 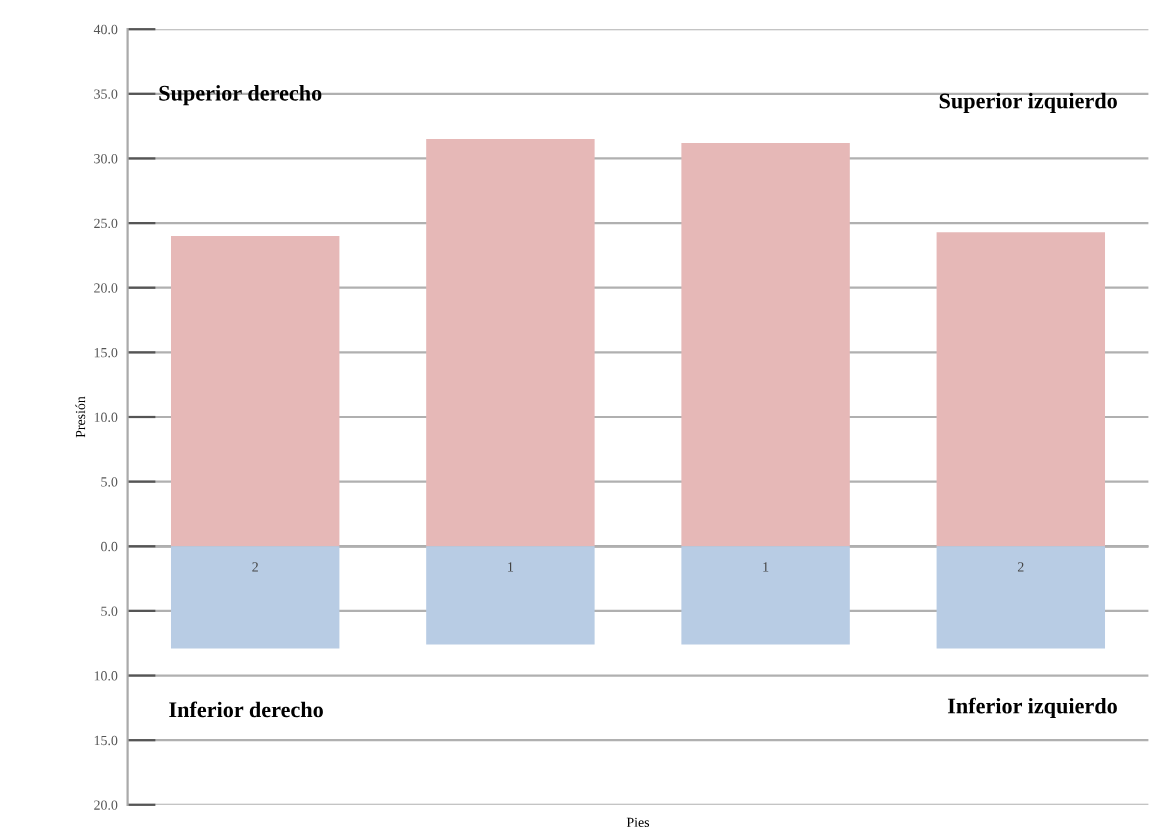 What do you see at coordinates (1028, 102) in the screenshot?
I see `annotation: Superior izquierdo` at bounding box center [1028, 102].